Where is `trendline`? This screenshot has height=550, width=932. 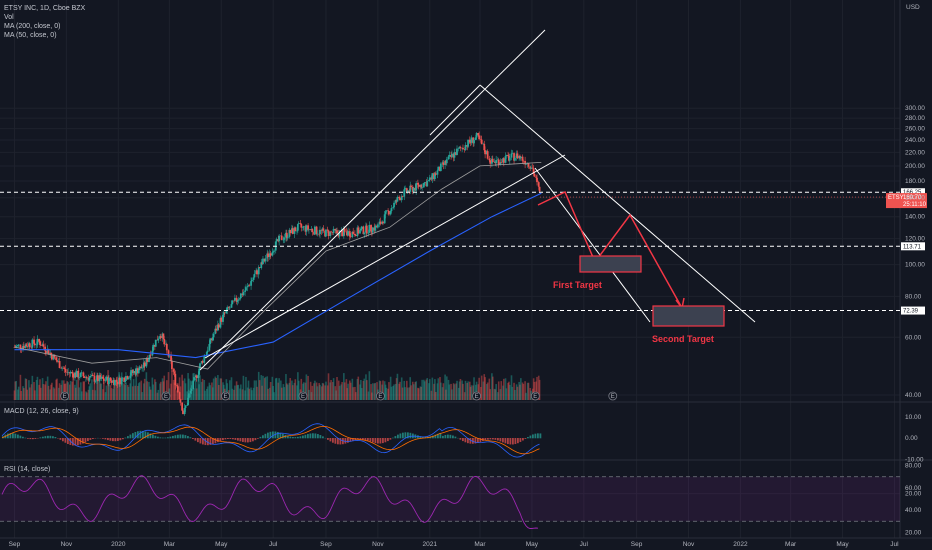 trendline is located at coordinates (385, 256).